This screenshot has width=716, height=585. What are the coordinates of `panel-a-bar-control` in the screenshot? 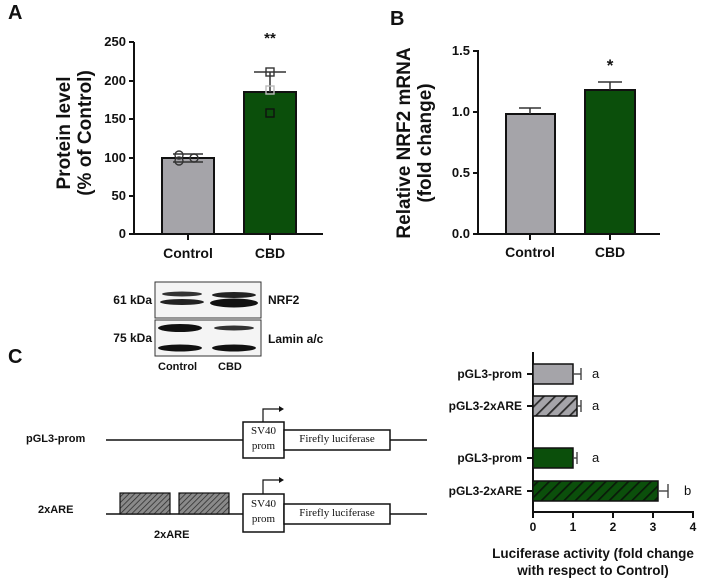 It's located at (188, 196).